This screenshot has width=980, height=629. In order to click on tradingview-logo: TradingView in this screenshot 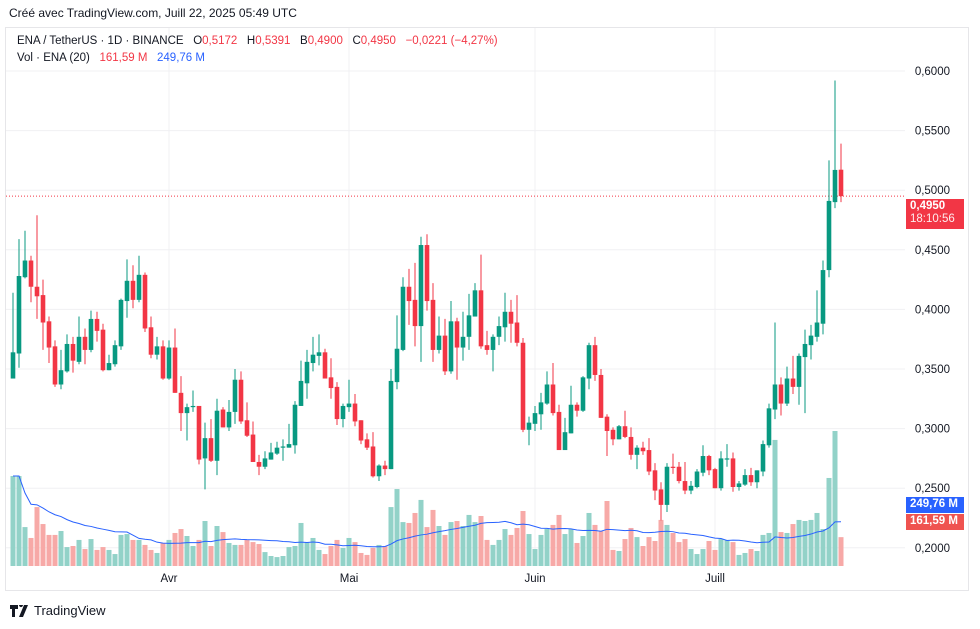, I will do `click(58, 610)`.